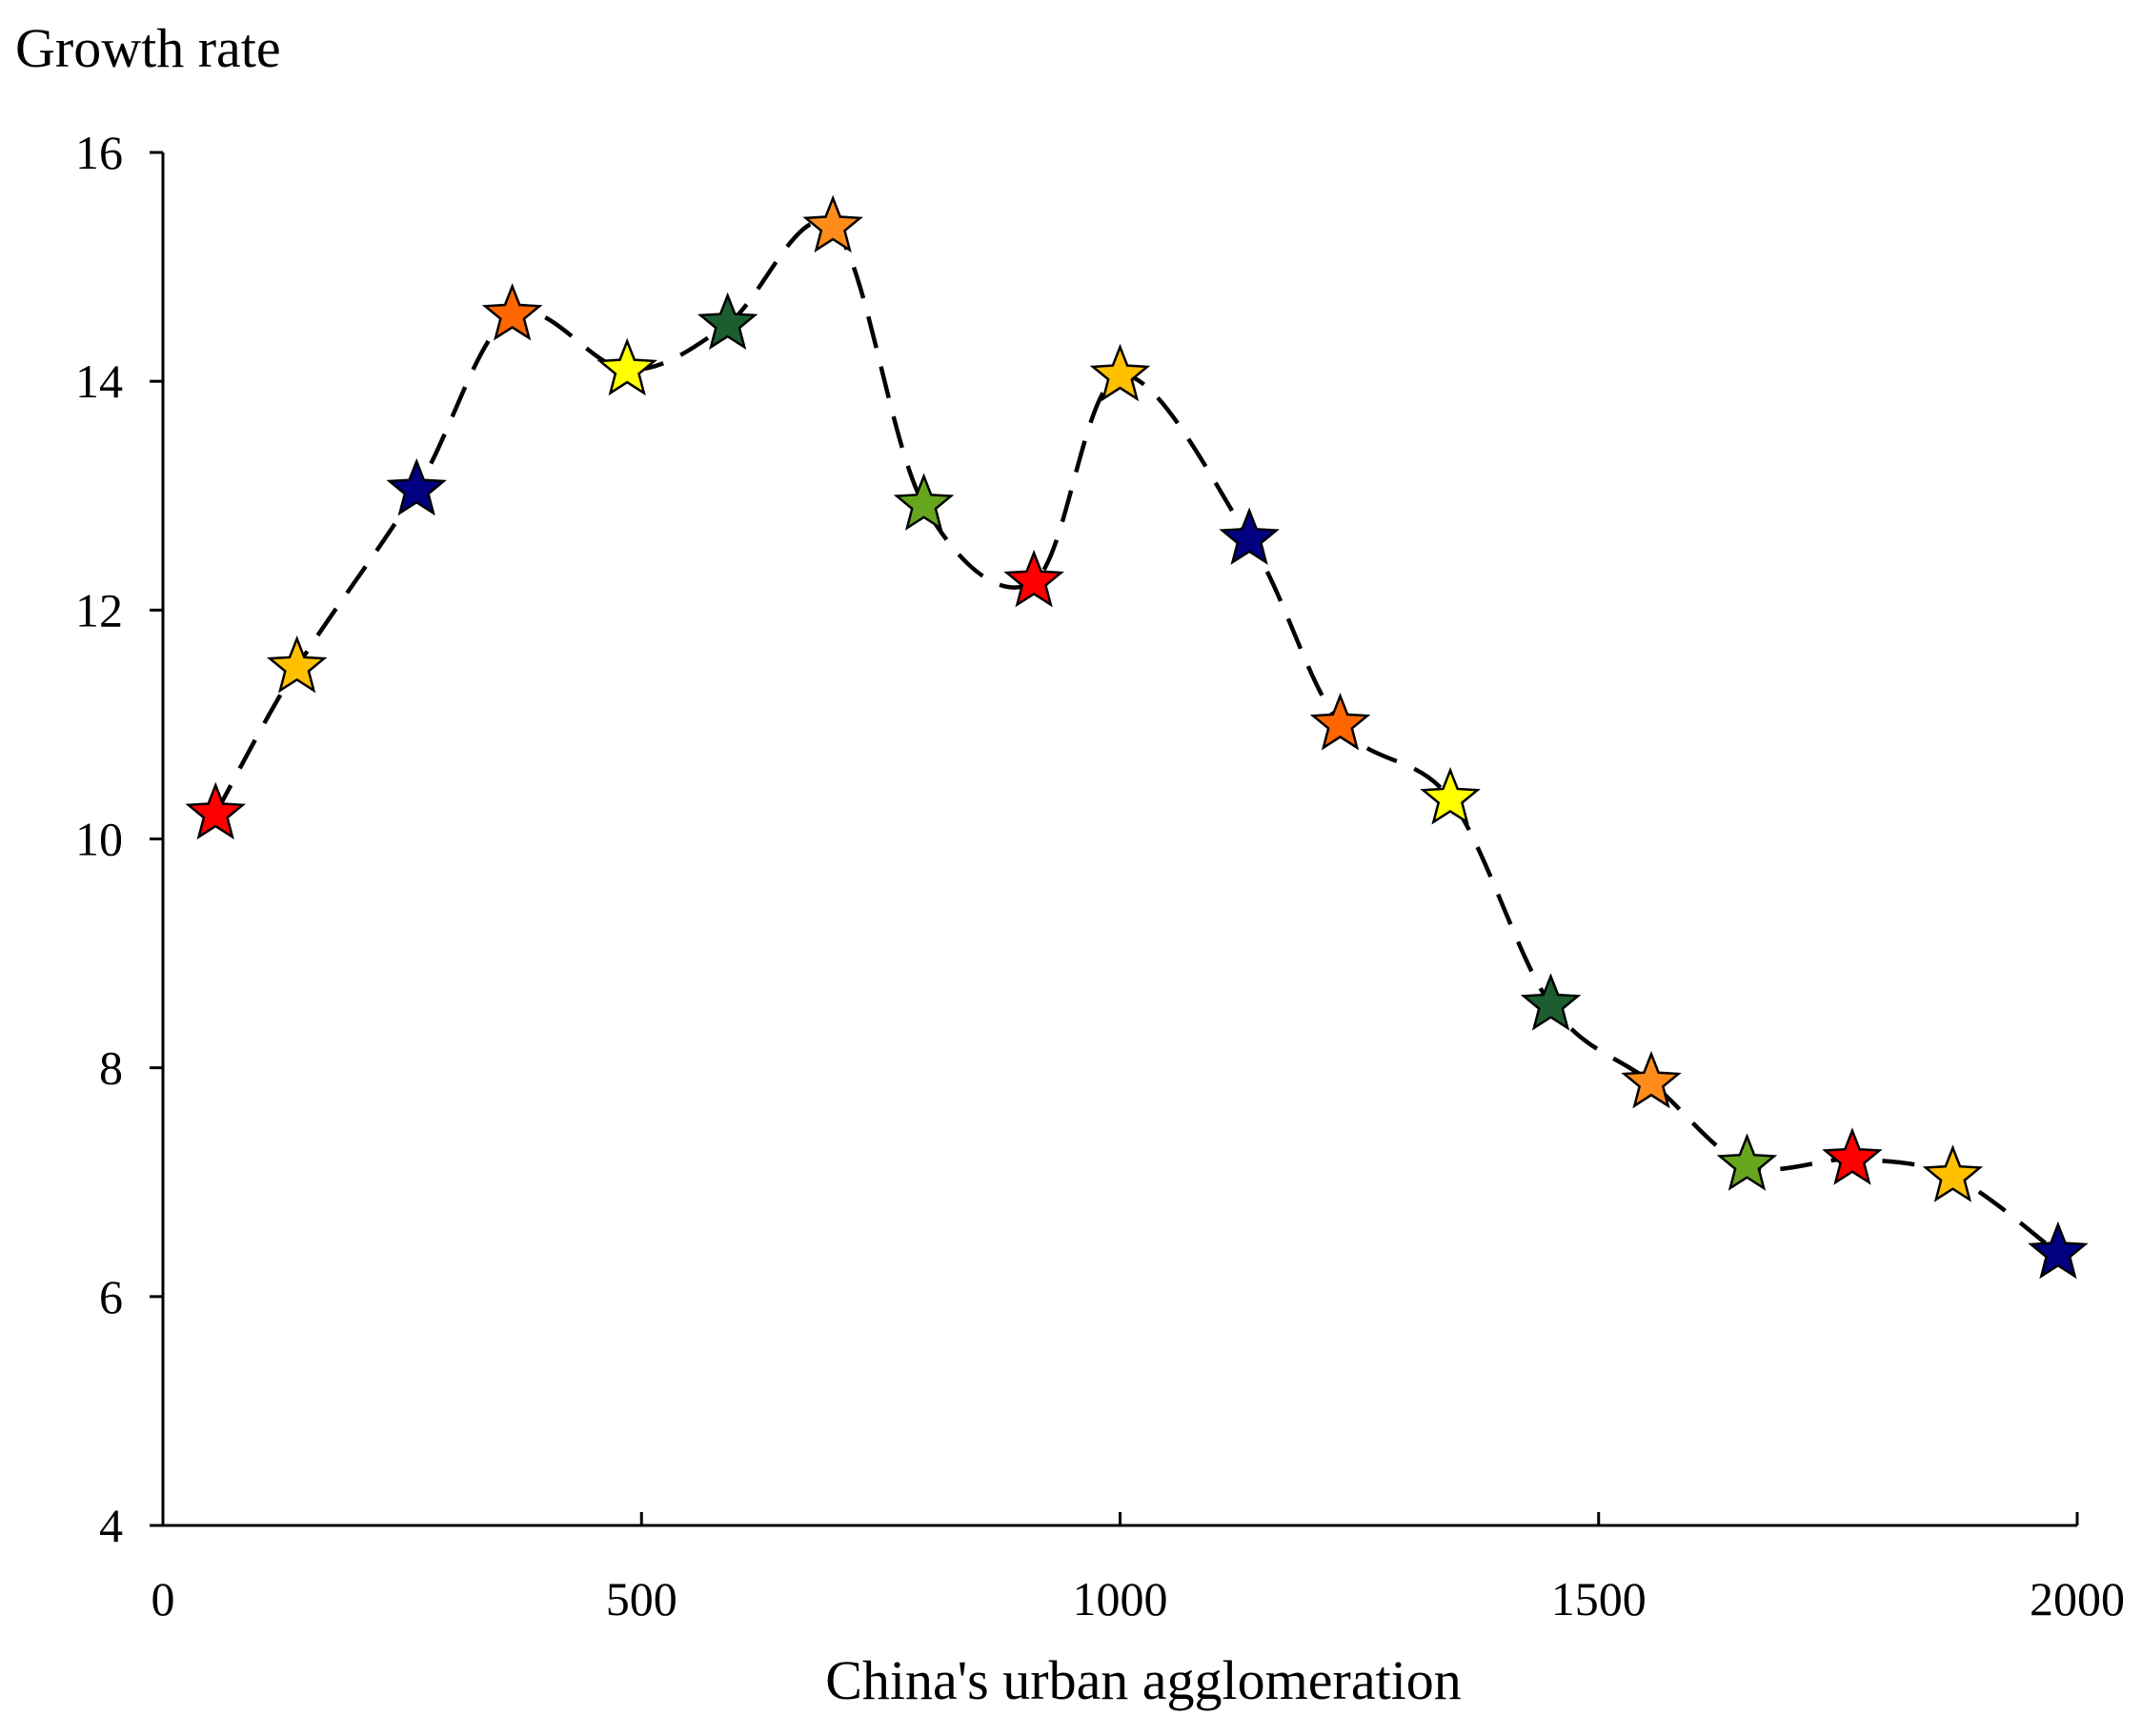  What do you see at coordinates (1143, 1680) in the screenshot?
I see `x-axis-title: China's urban agglomeration` at bounding box center [1143, 1680].